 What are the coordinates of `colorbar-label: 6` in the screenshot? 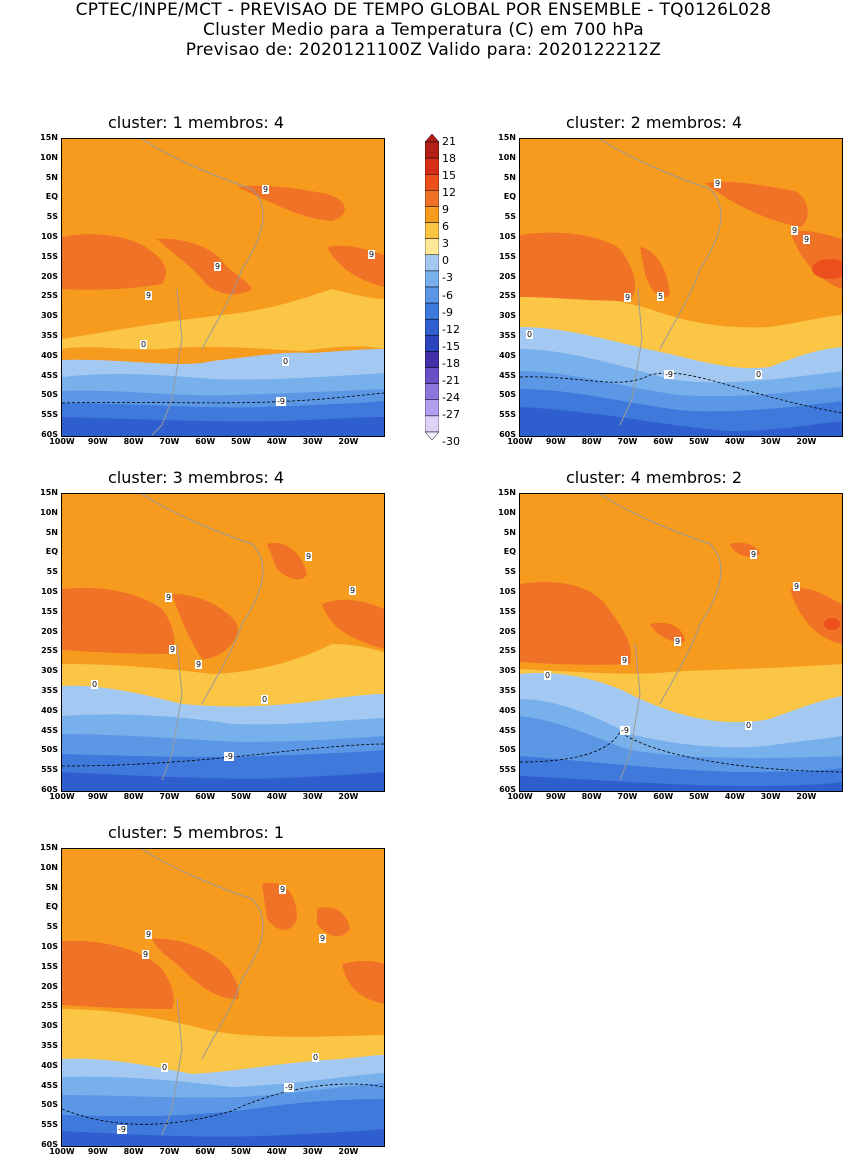 It's located at (445, 227).